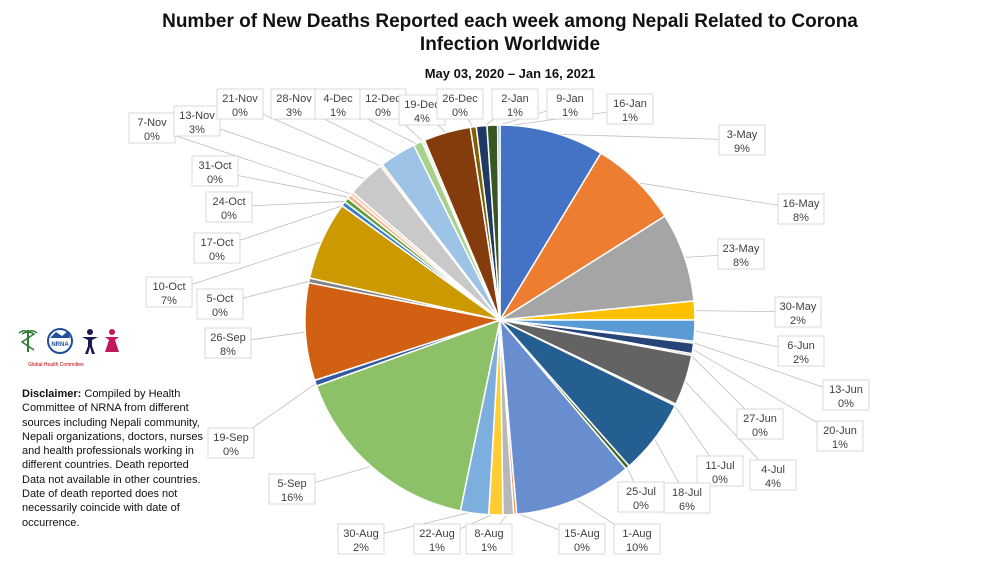 The height and width of the screenshot is (563, 1000). I want to click on slice-label: 24-Oct, so click(228, 202).